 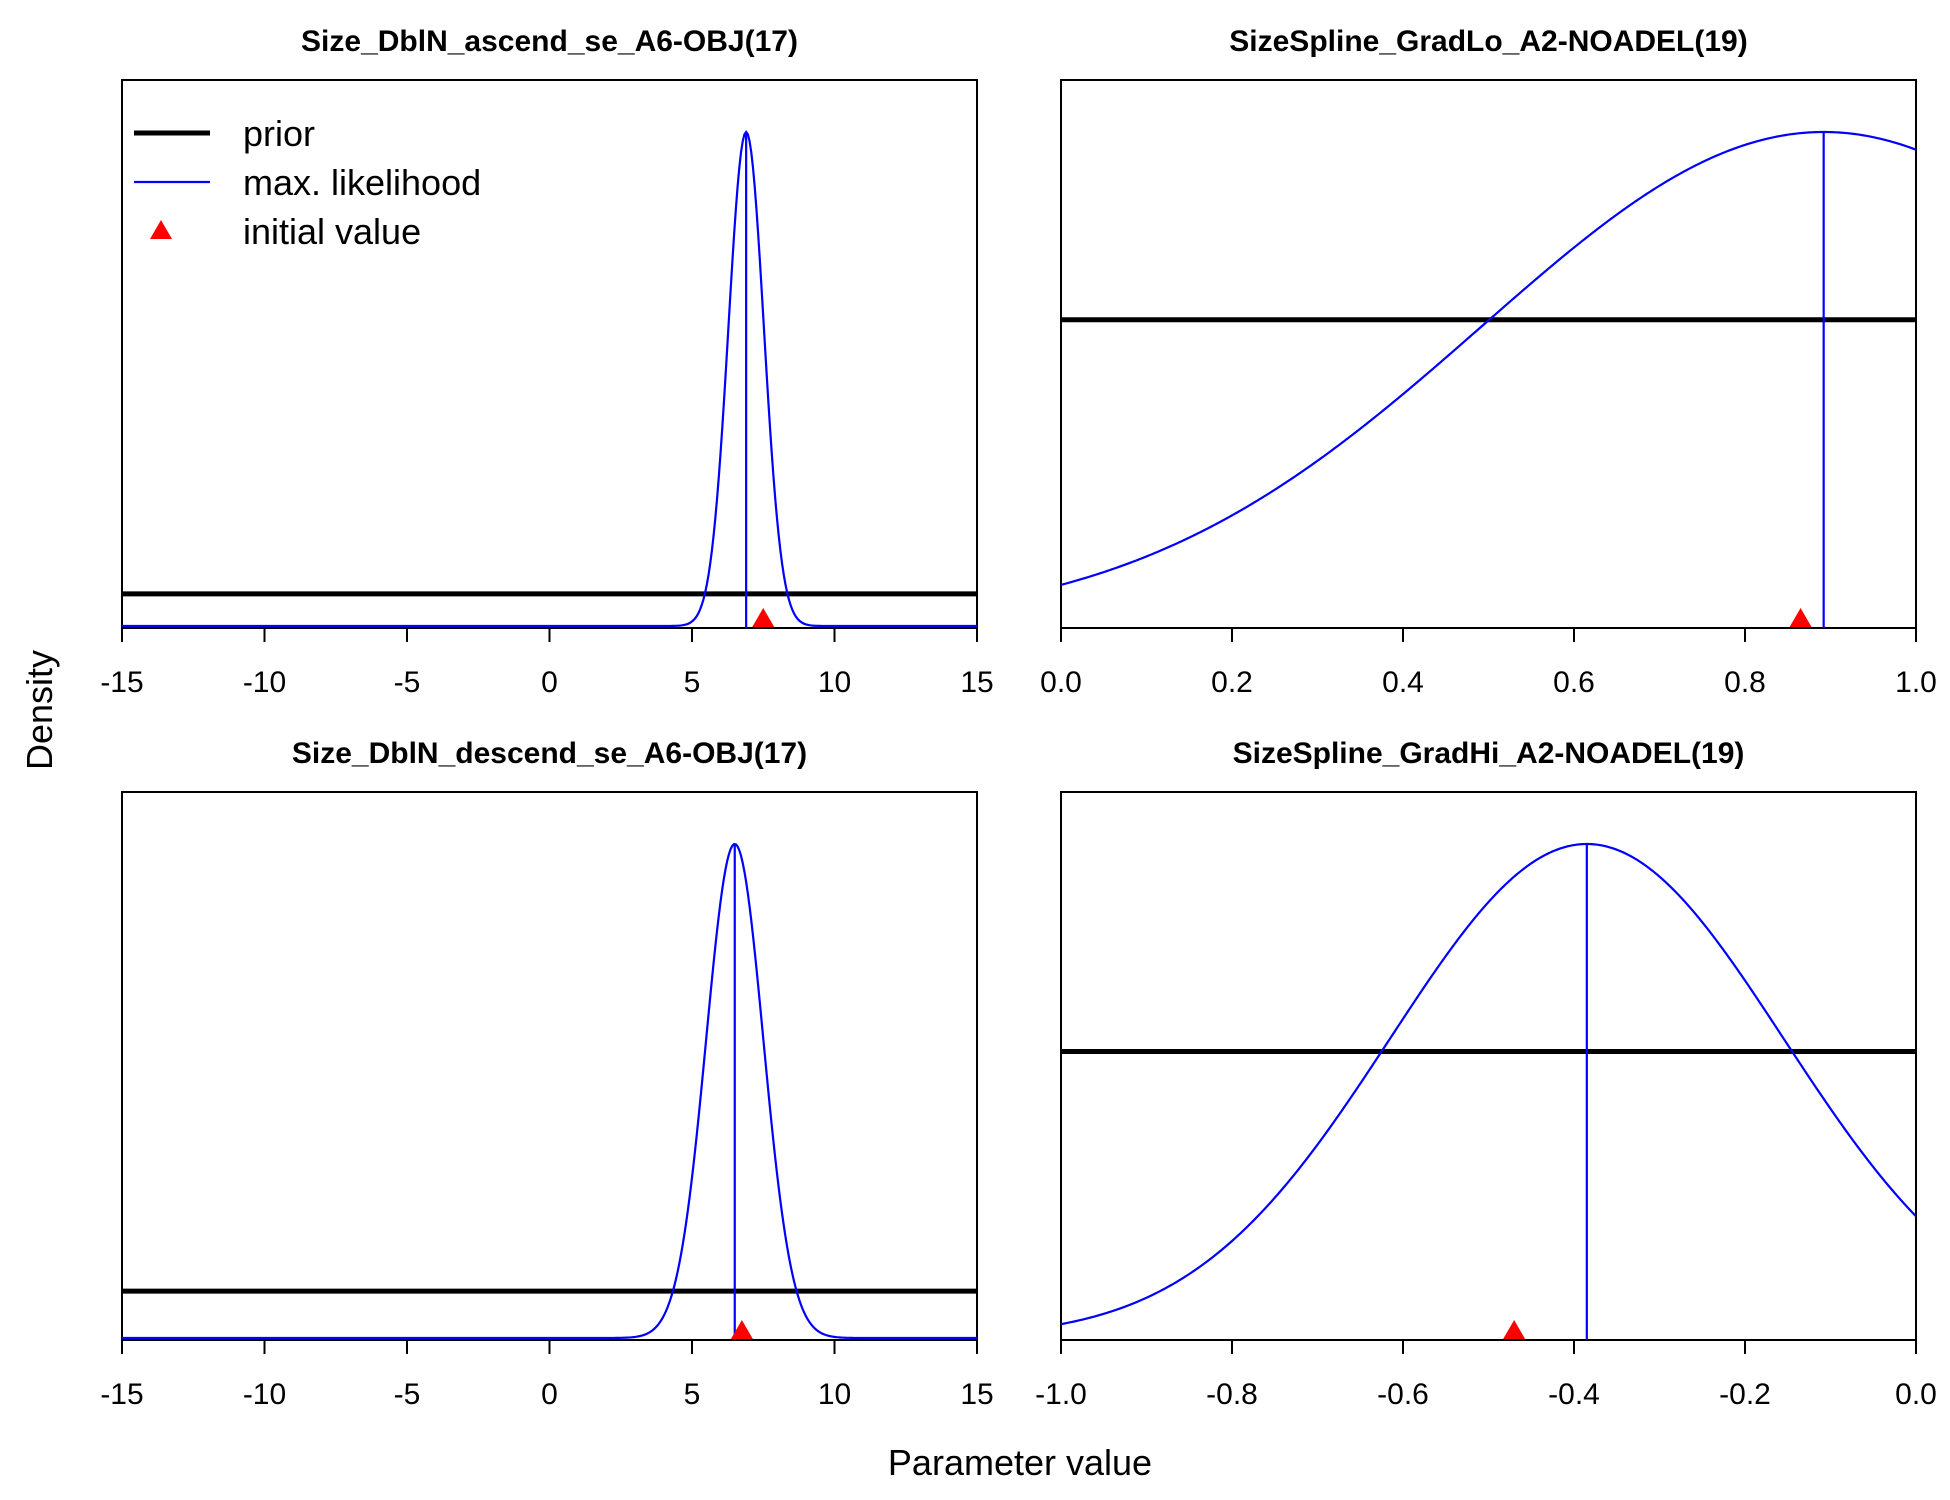 I want to click on panel-title: Size_DblN_descend_se_A6-OBJ(17), so click(x=549, y=753).